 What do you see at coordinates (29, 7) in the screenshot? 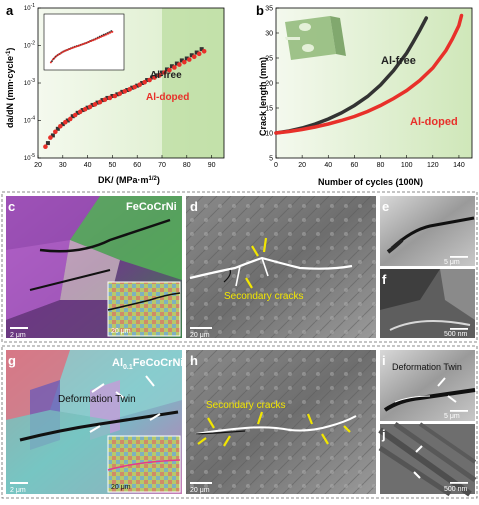
I see `panel-a-ytick-label: 10⁻¹` at bounding box center [29, 7].